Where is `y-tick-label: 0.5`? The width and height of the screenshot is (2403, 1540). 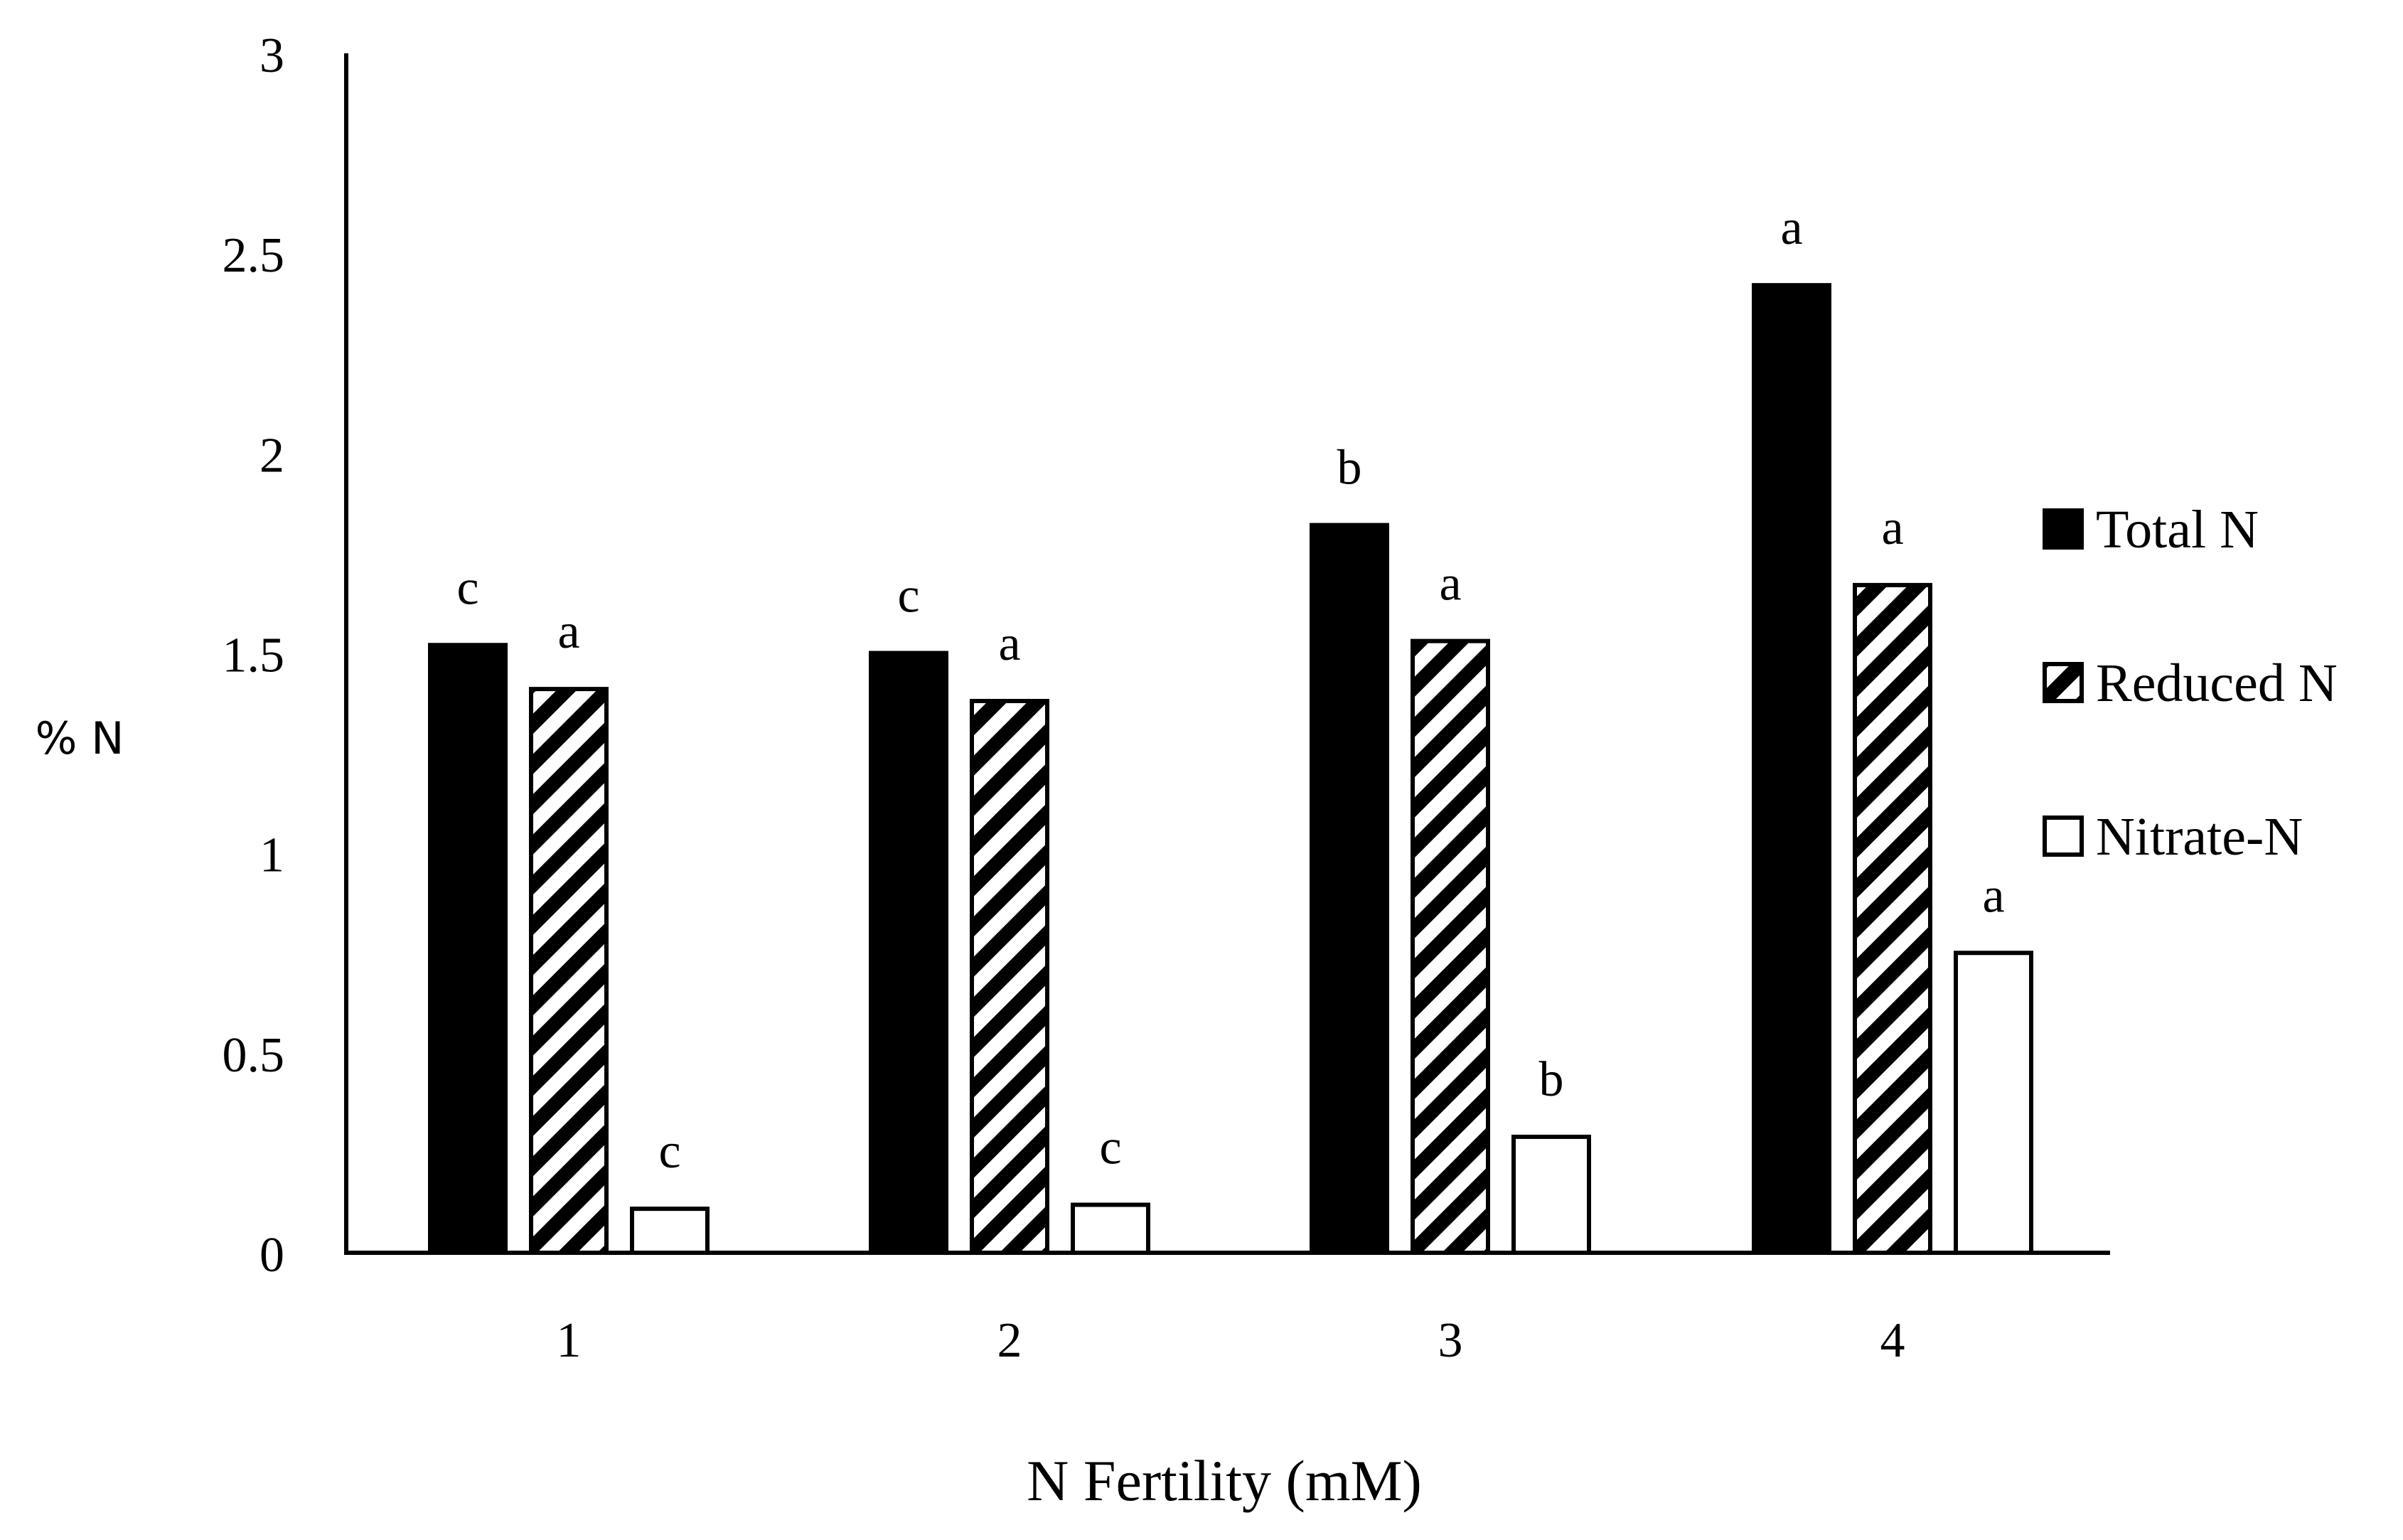
y-tick-label: 0.5 is located at coordinates (254, 1055).